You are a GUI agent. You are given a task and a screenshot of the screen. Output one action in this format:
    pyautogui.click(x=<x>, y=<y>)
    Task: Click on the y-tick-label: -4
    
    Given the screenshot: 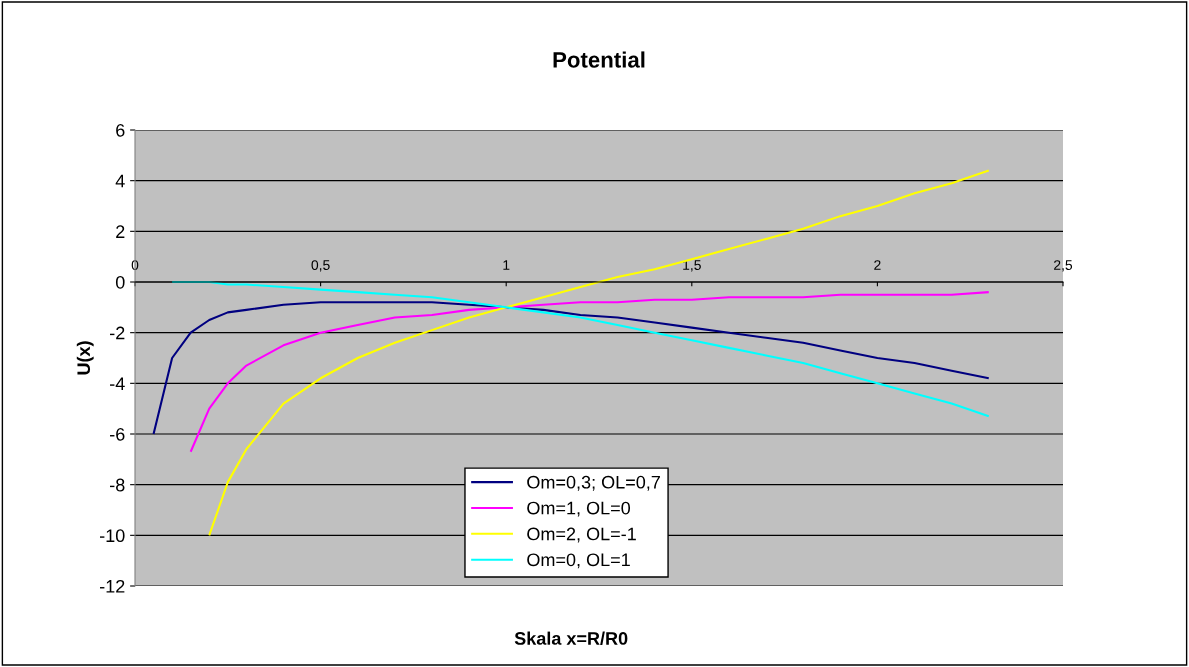 What is the action you would take?
    pyautogui.click(x=117, y=383)
    